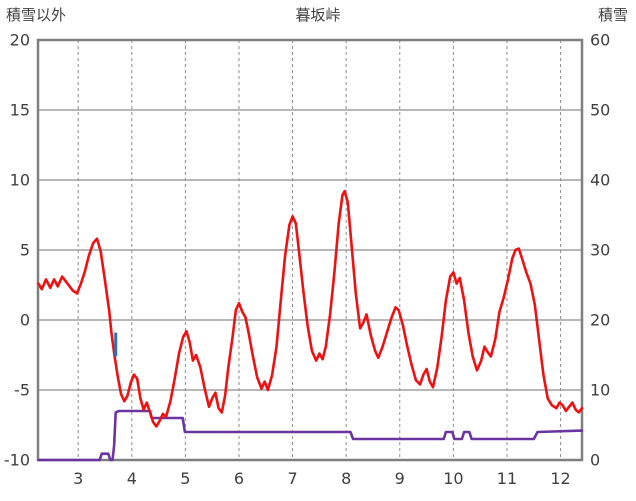 This screenshot has width=636, height=501. I want to click on y-axis-right-tick-label: 30, so click(600, 250).